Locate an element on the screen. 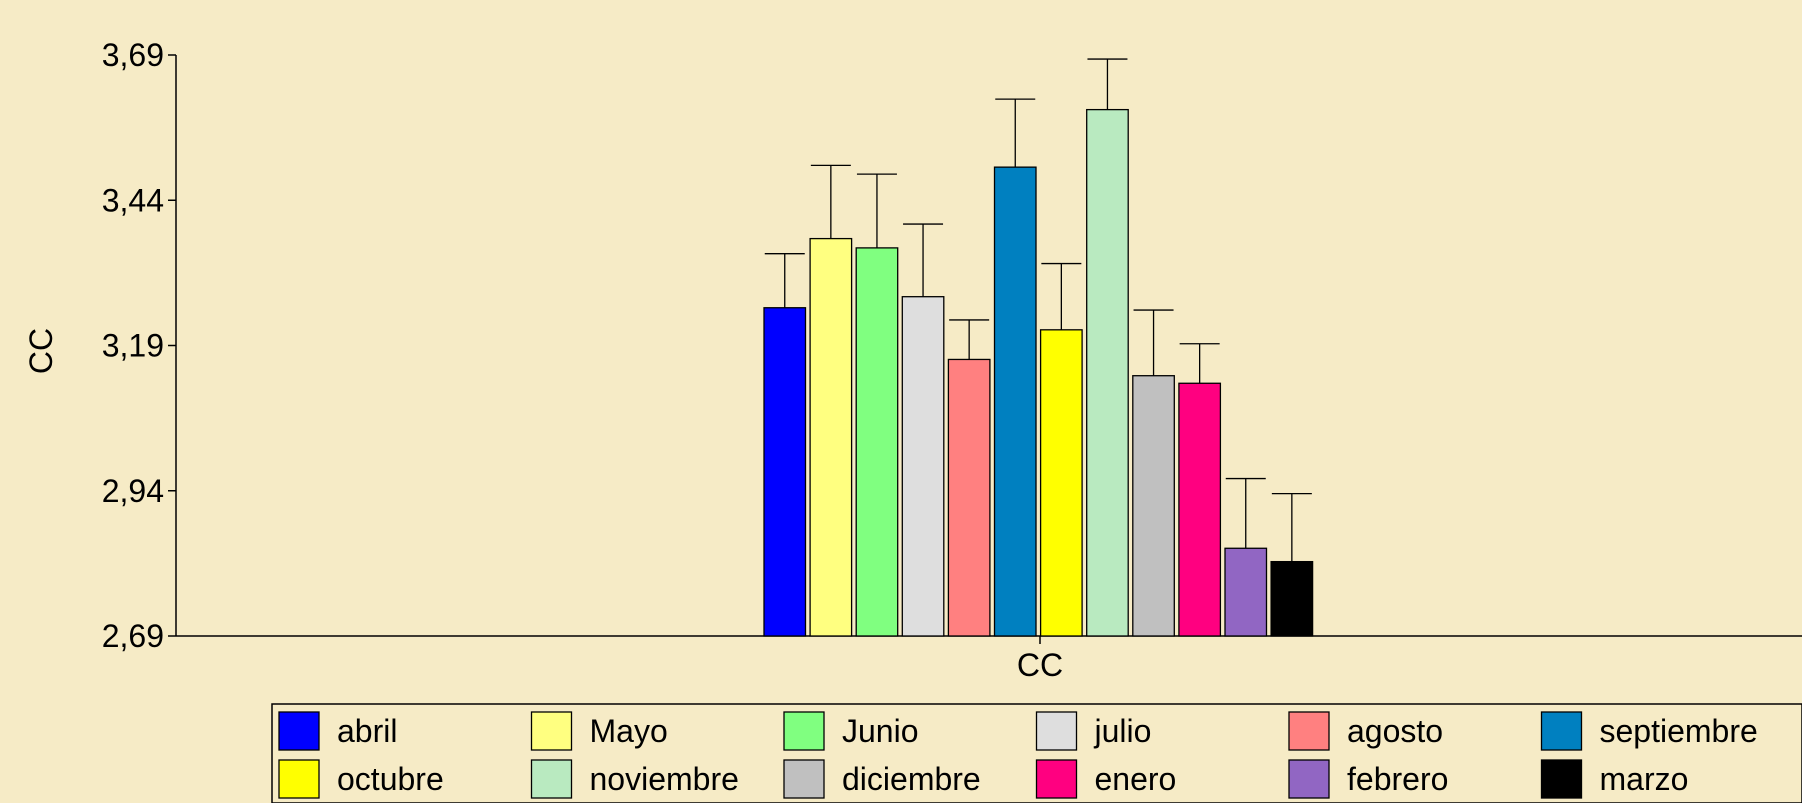 The height and width of the screenshot is (803, 1802). y-tick-label: 2,69 is located at coordinates (133, 636).